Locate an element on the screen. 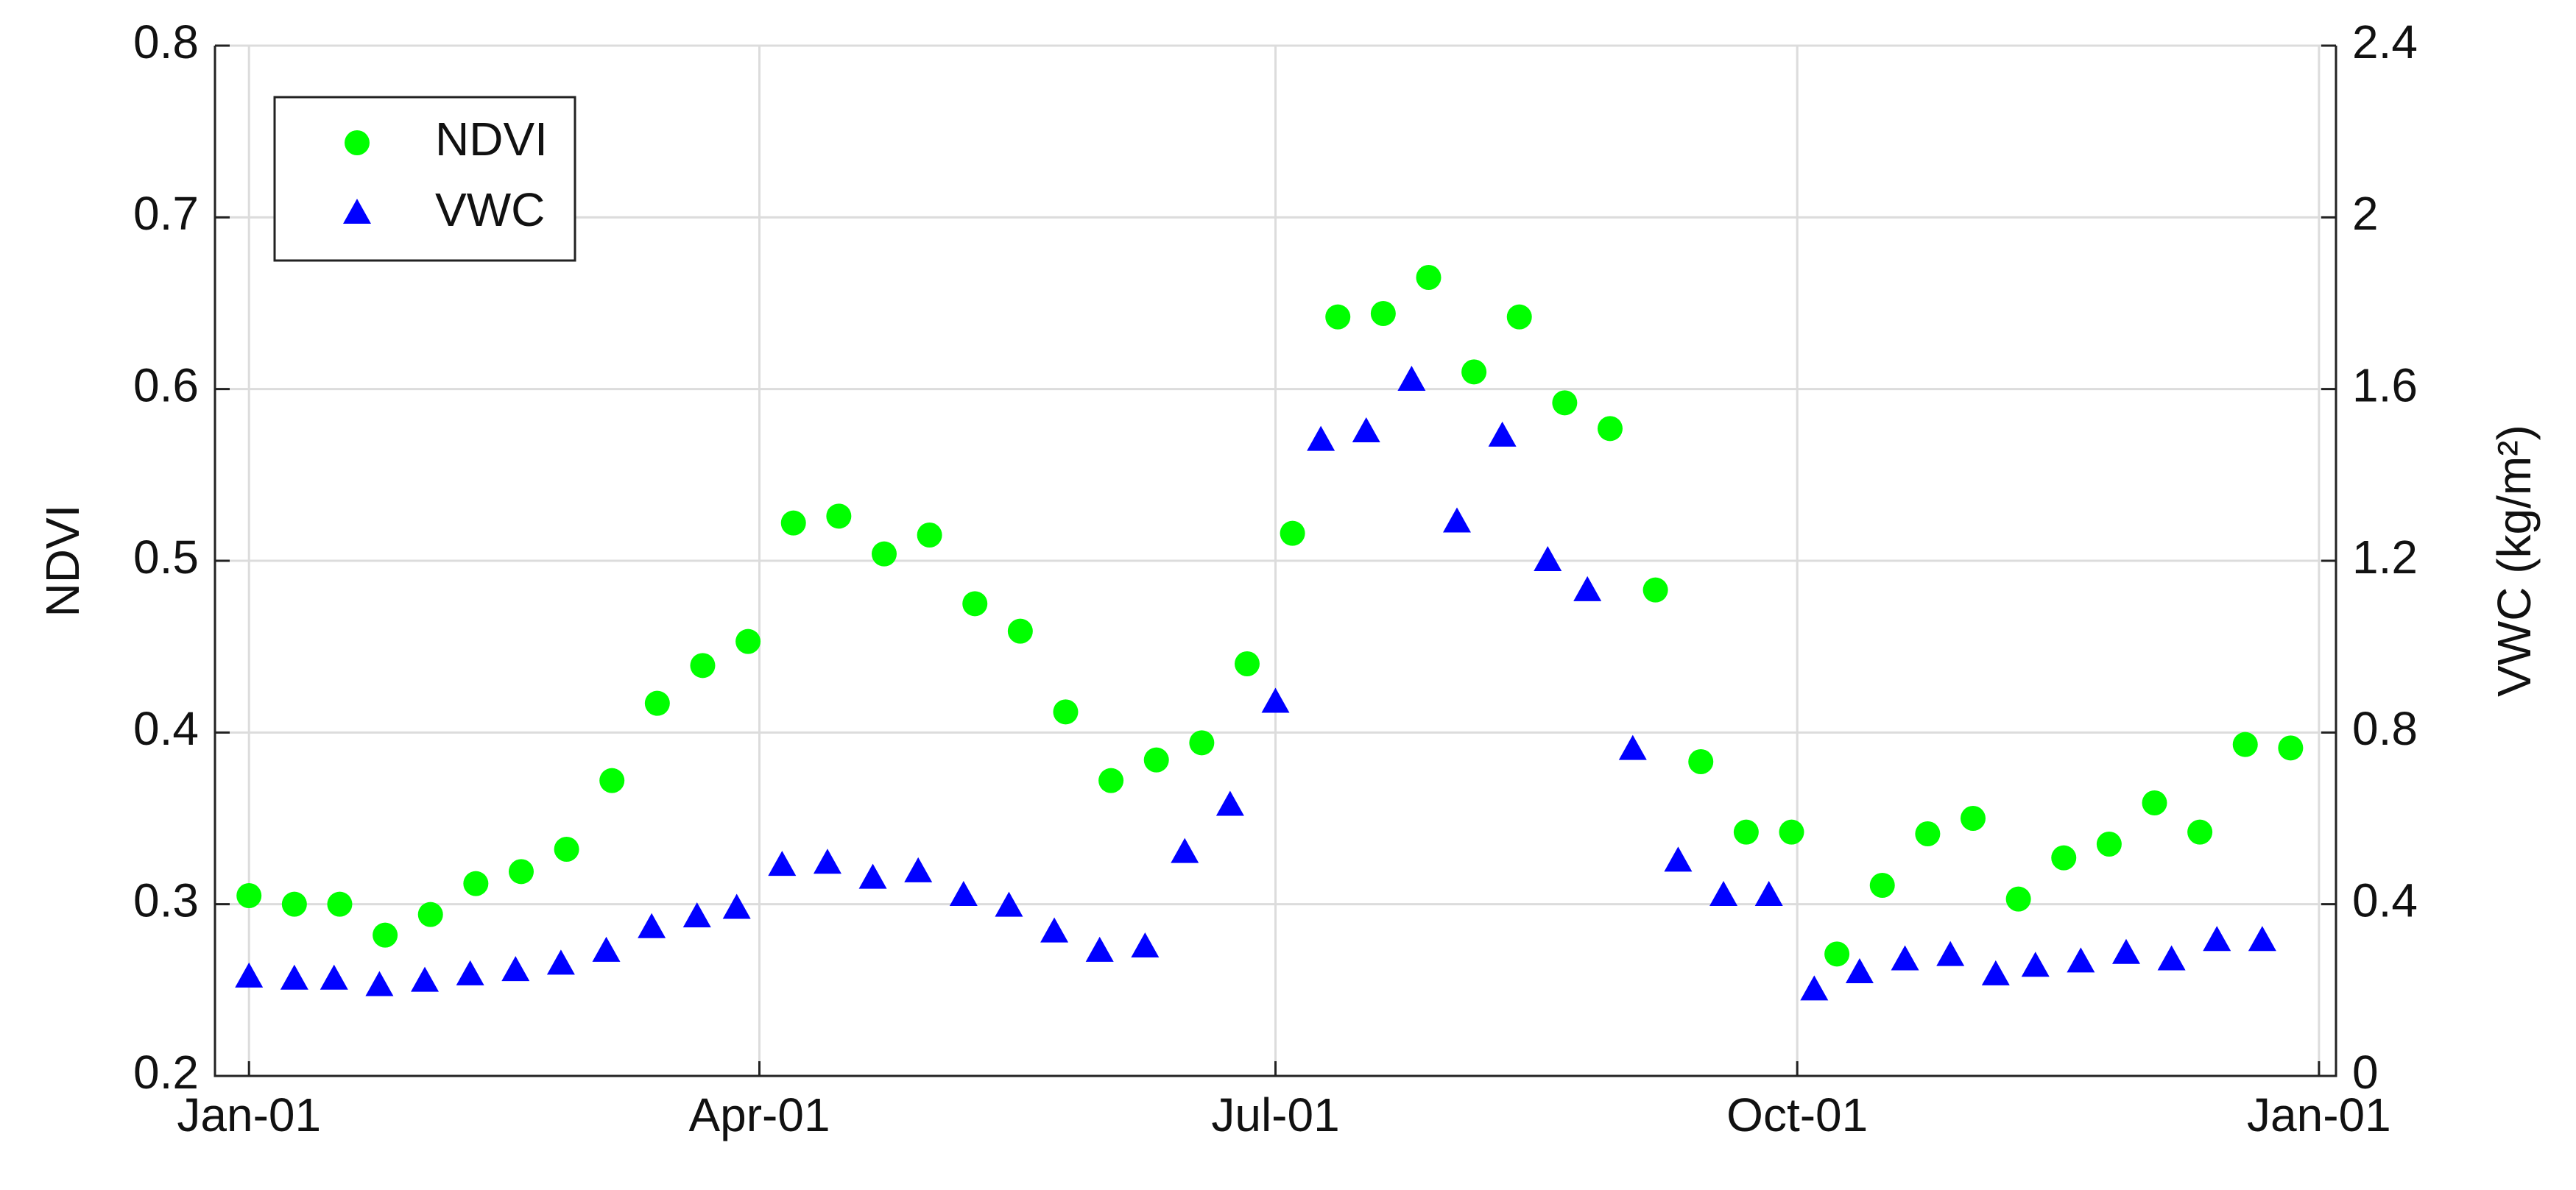 This screenshot has height=1190, width=2576. y-tick-label: 0.6 is located at coordinates (166, 385).